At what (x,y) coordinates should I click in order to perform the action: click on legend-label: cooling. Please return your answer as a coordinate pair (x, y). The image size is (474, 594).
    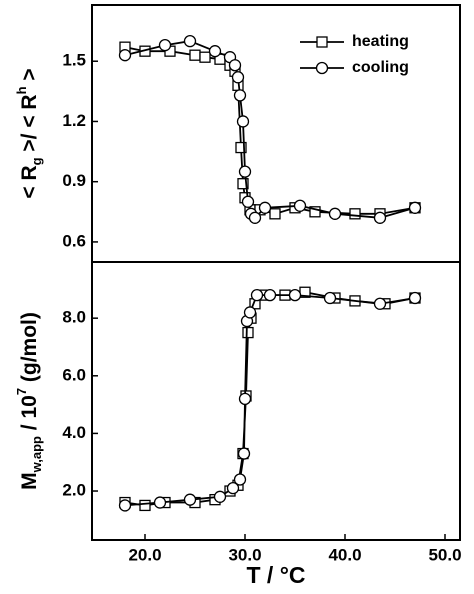
    Looking at the image, I should click on (380, 67).